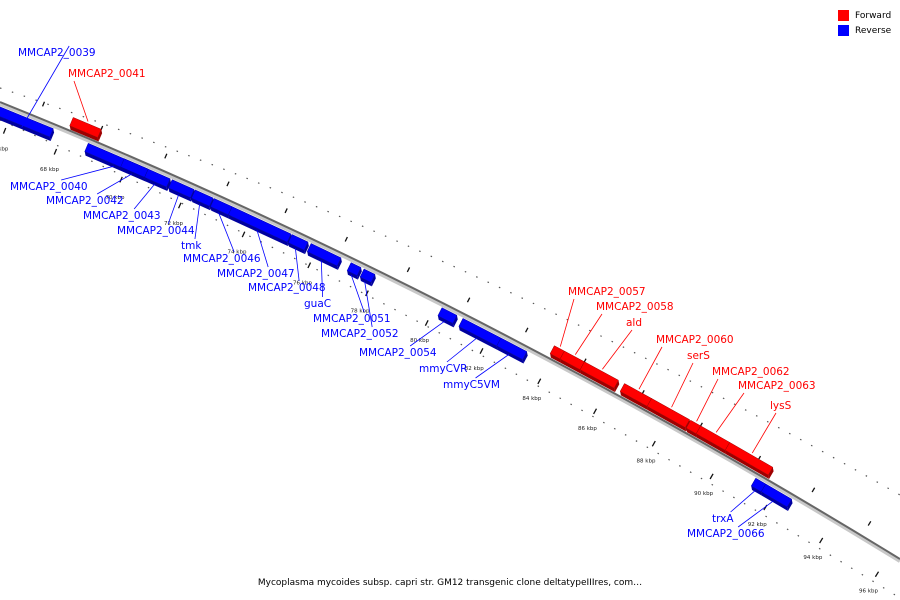 The height and width of the screenshot is (600, 900). I want to click on gene-label: MMCAP2_0052, so click(360, 334).